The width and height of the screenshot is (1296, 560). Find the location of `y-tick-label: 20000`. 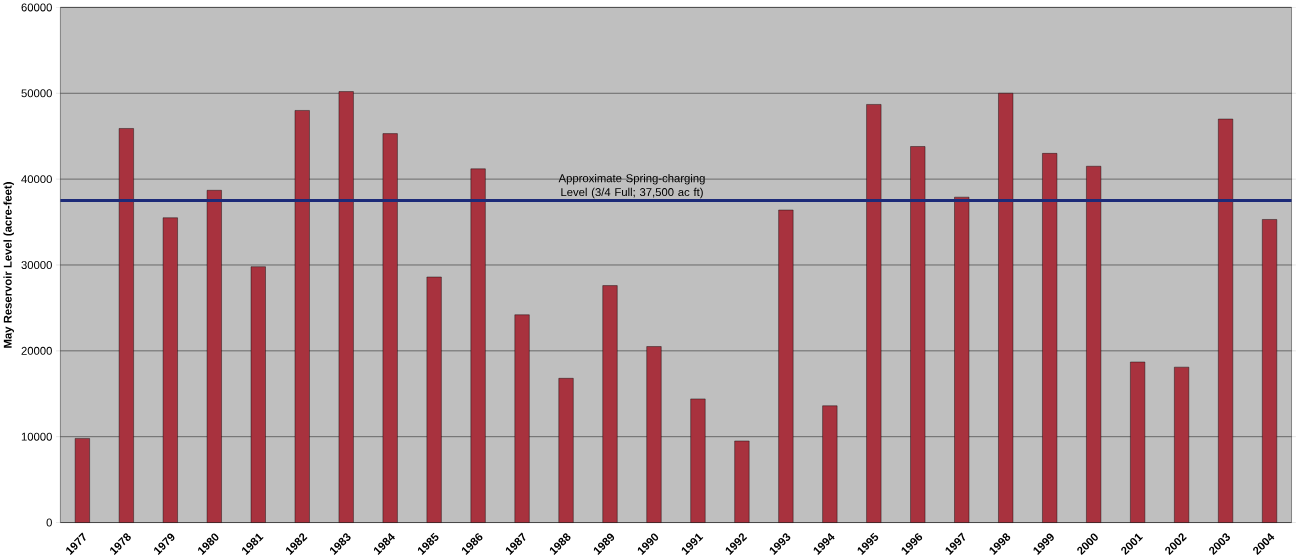

y-tick-label: 20000 is located at coordinates (36, 350).